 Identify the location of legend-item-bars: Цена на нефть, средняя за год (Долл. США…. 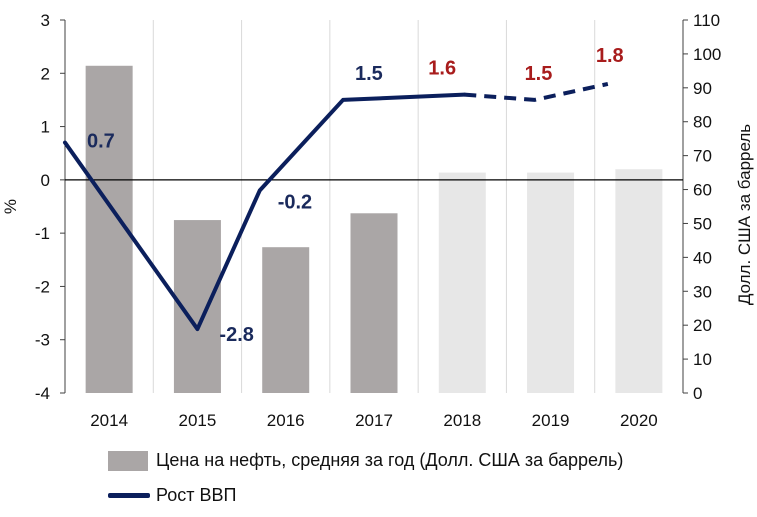
(365, 460).